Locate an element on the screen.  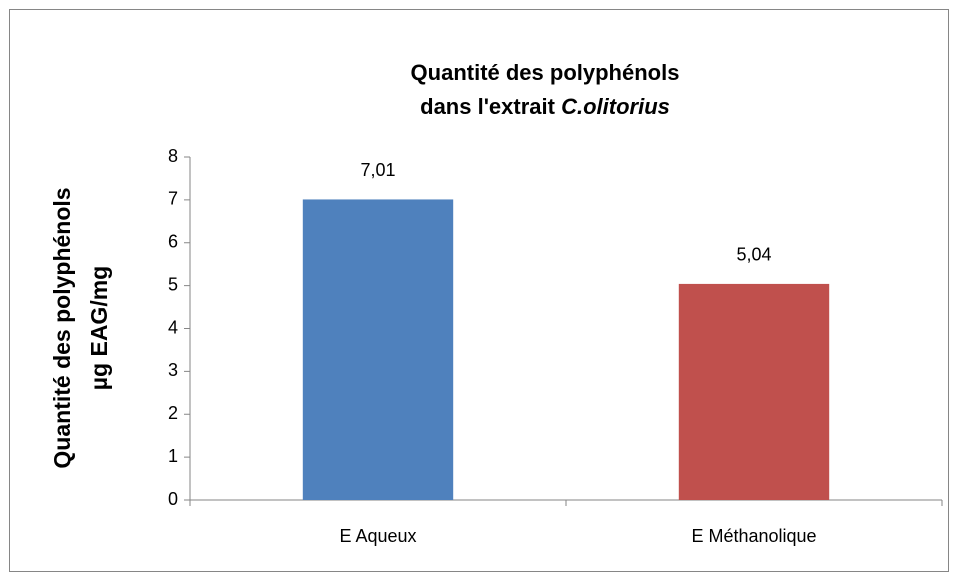
y-tick-label: 8 is located at coordinates (173, 156).